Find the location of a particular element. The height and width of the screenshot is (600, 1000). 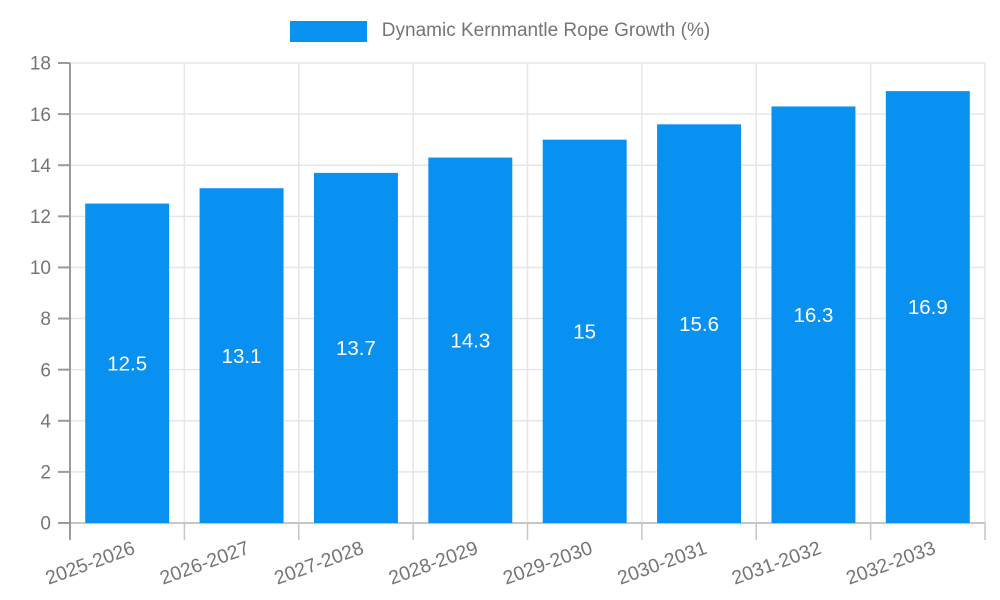

legend-label: Dynamic Kernmantle Rope Growth (%) is located at coordinates (546, 30).